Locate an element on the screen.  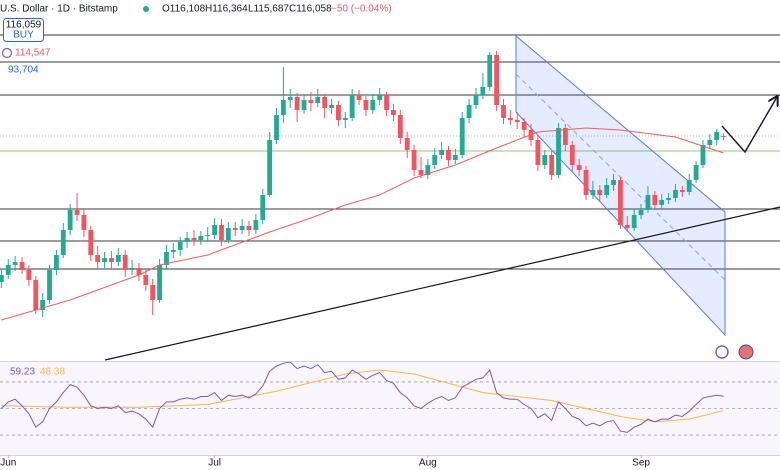
buy-label: BUY is located at coordinates (23, 35).